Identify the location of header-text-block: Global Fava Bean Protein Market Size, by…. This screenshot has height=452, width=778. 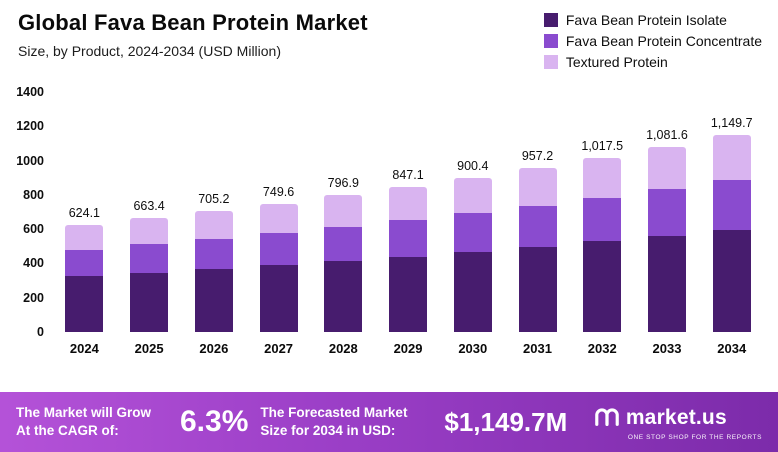
(193, 34).